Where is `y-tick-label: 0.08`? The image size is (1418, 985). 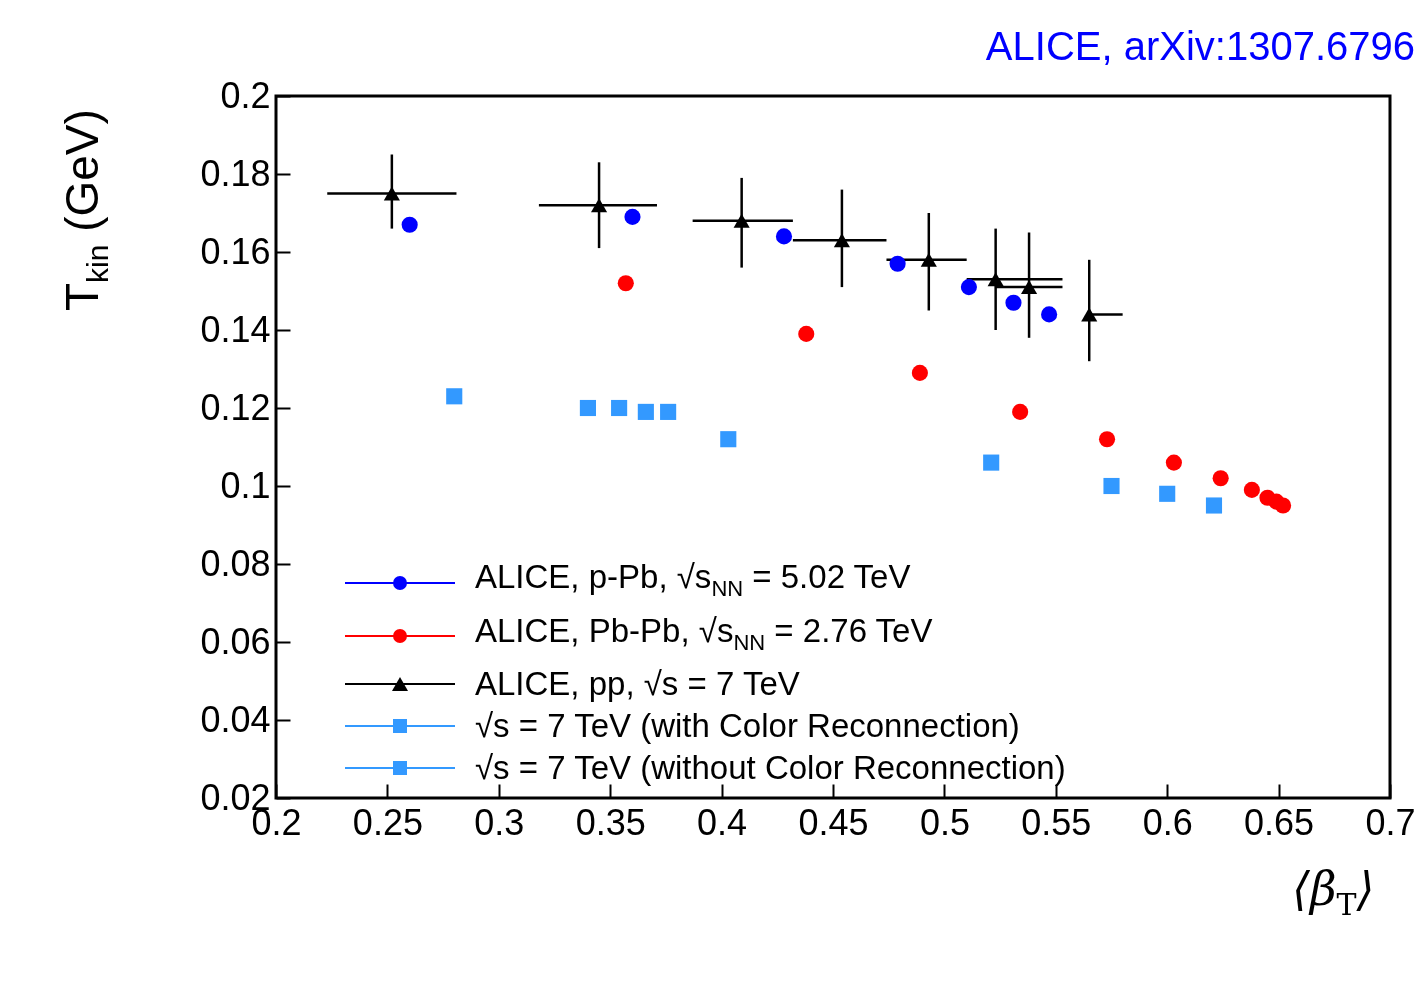 y-tick-label: 0.08 is located at coordinates (235, 563).